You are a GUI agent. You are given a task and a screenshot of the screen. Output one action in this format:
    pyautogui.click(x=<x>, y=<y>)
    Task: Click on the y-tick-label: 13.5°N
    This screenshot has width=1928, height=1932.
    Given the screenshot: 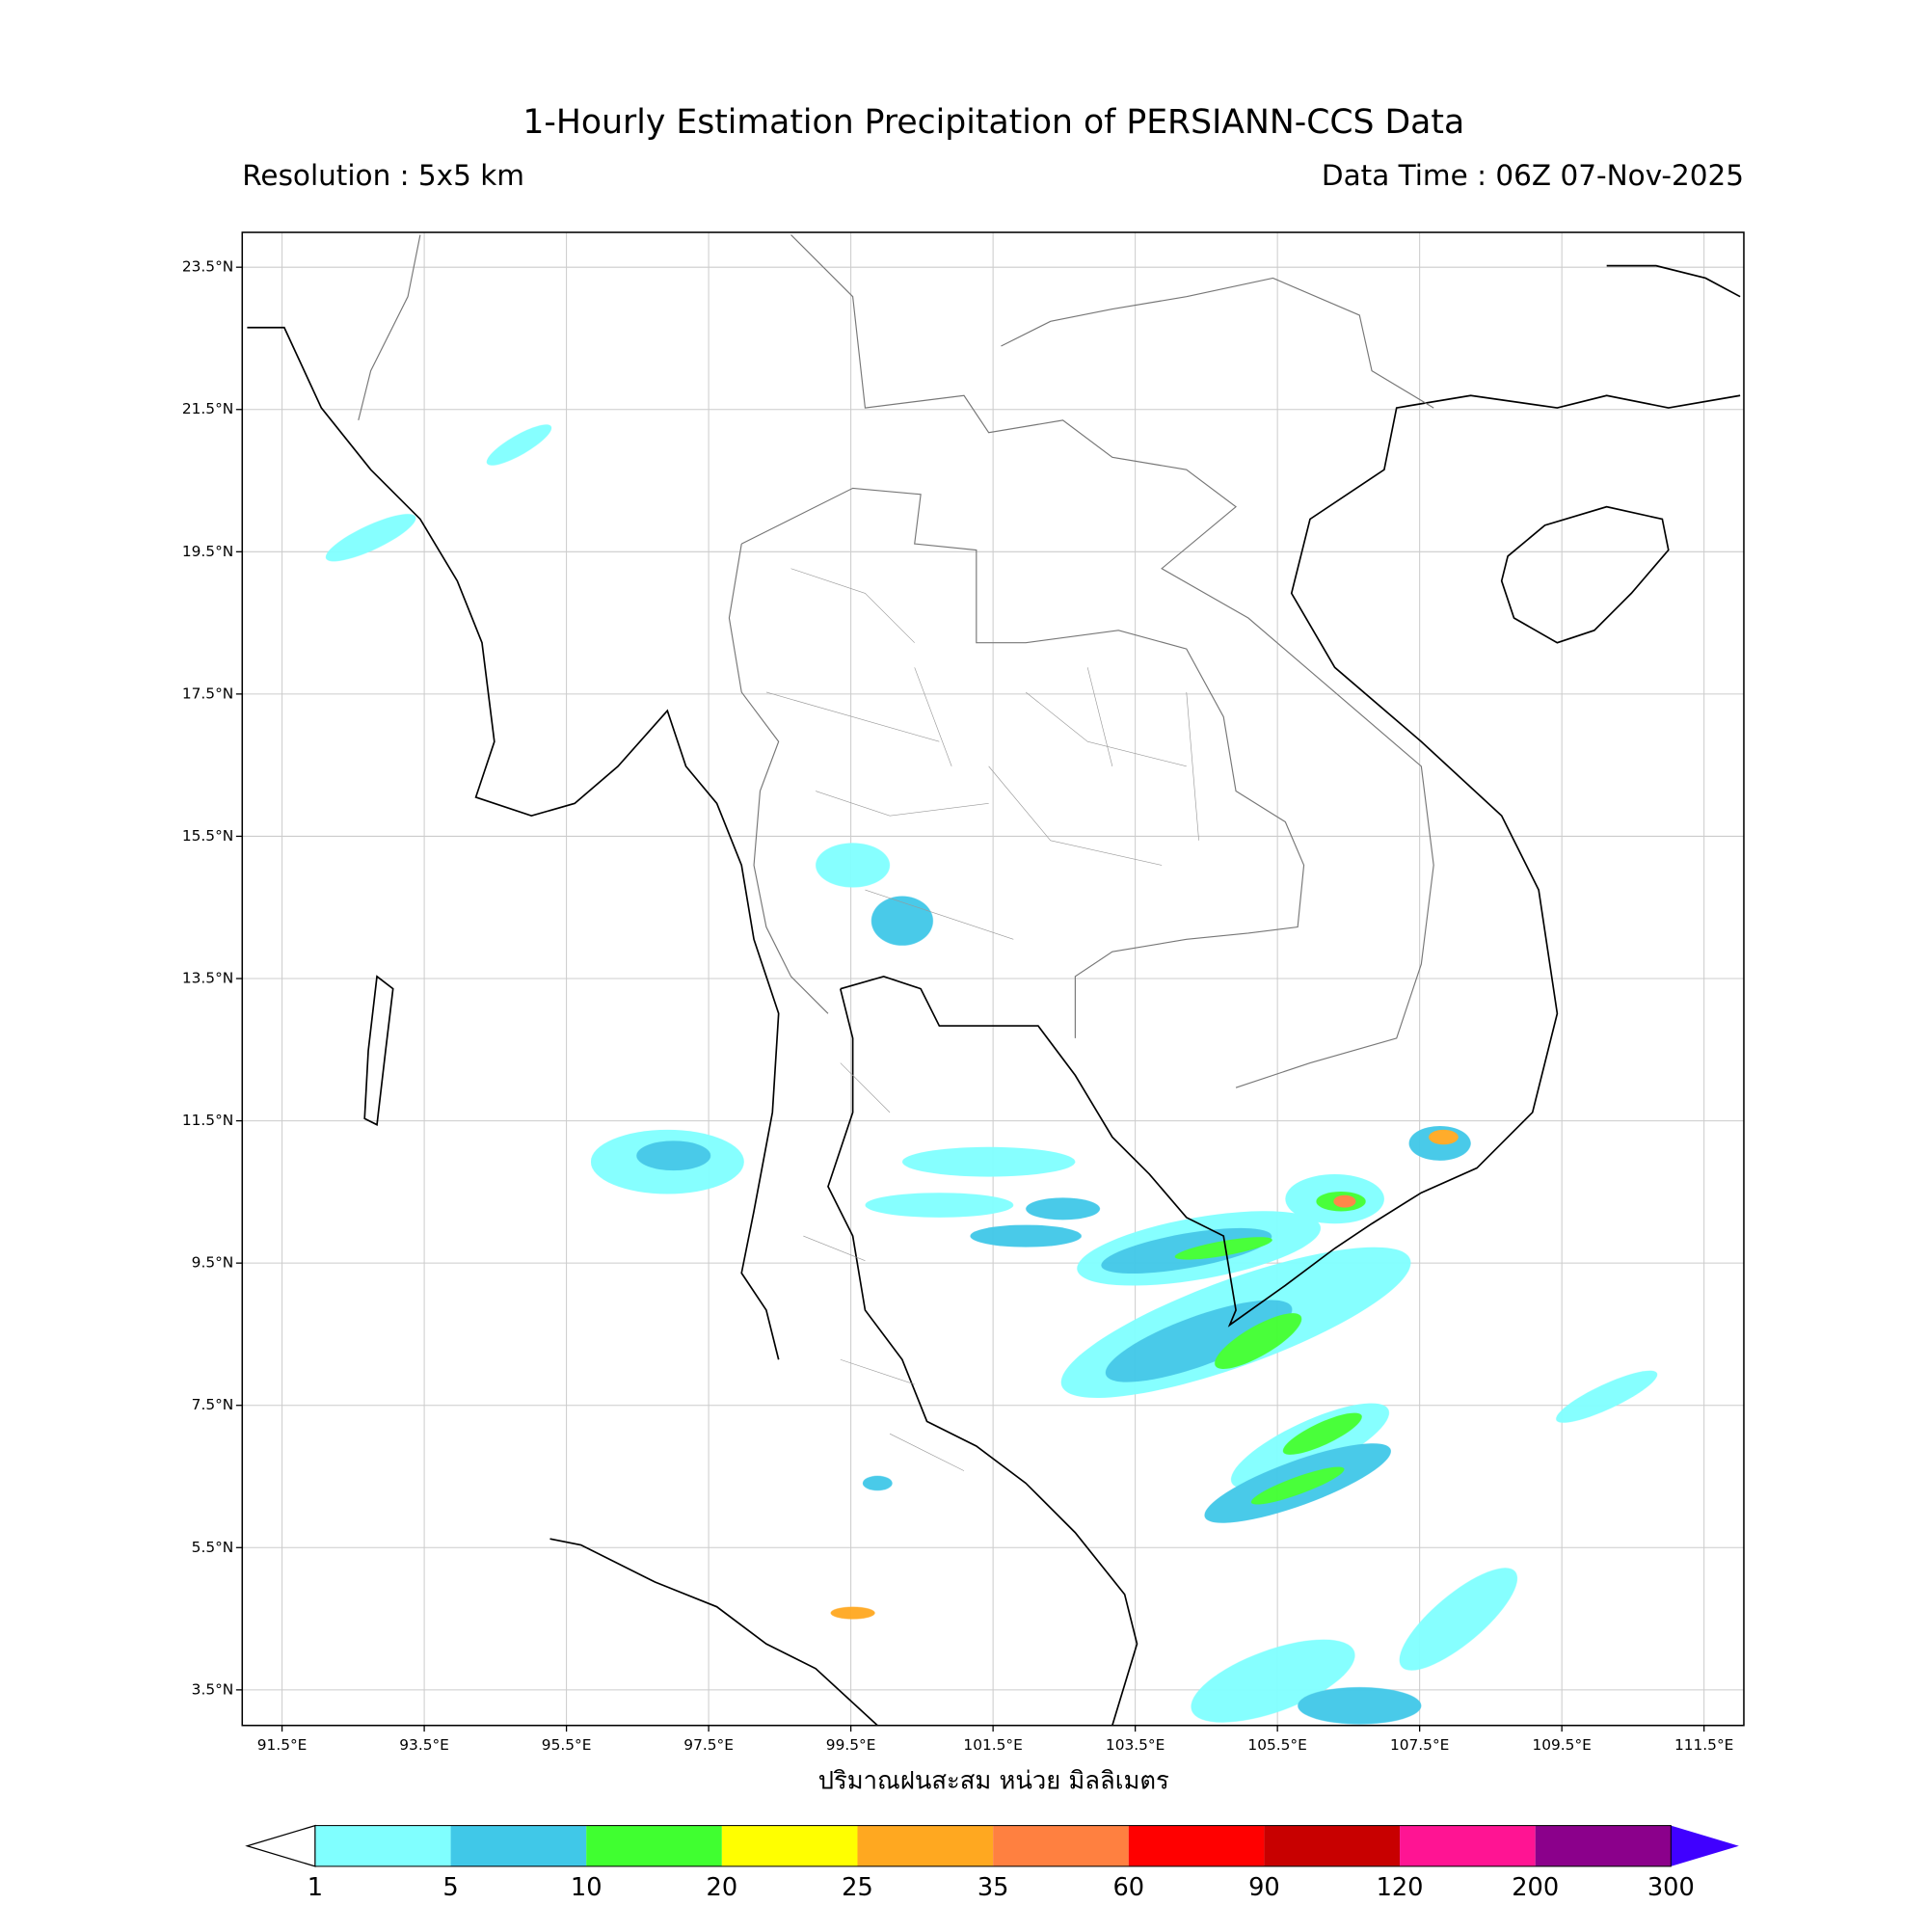 What is the action you would take?
    pyautogui.click(x=207, y=979)
    